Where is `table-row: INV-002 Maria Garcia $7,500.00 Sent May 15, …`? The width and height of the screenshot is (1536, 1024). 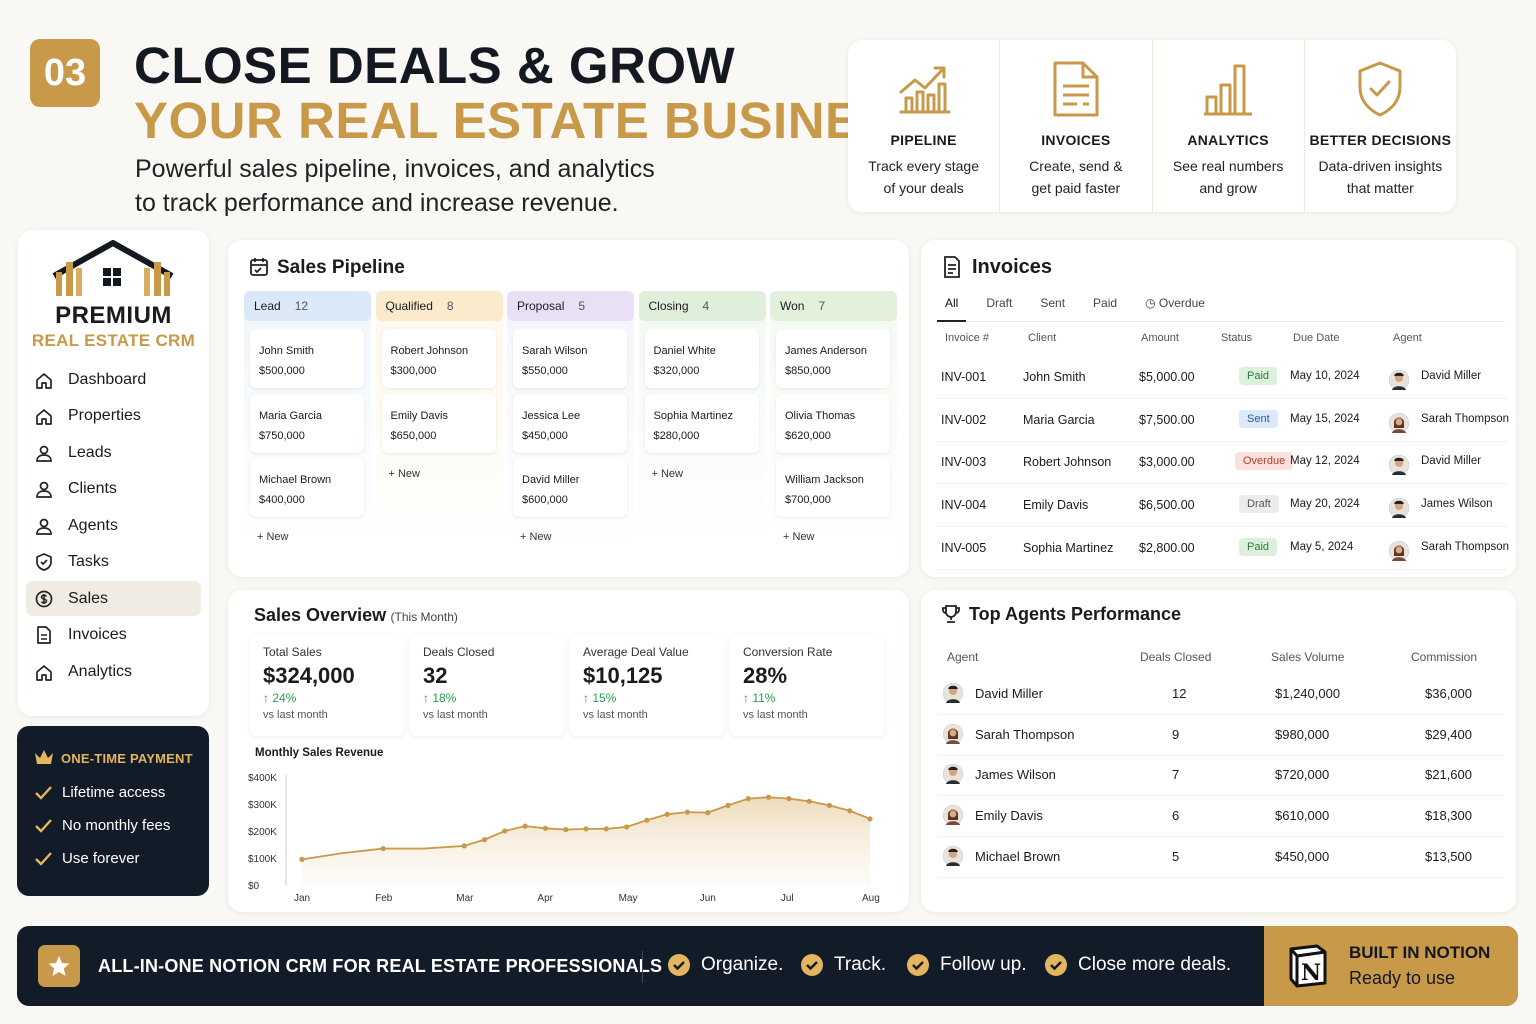 table-row: INV-002 Maria Garcia $7,500.00 Sent May 15, … is located at coordinates (1223, 420).